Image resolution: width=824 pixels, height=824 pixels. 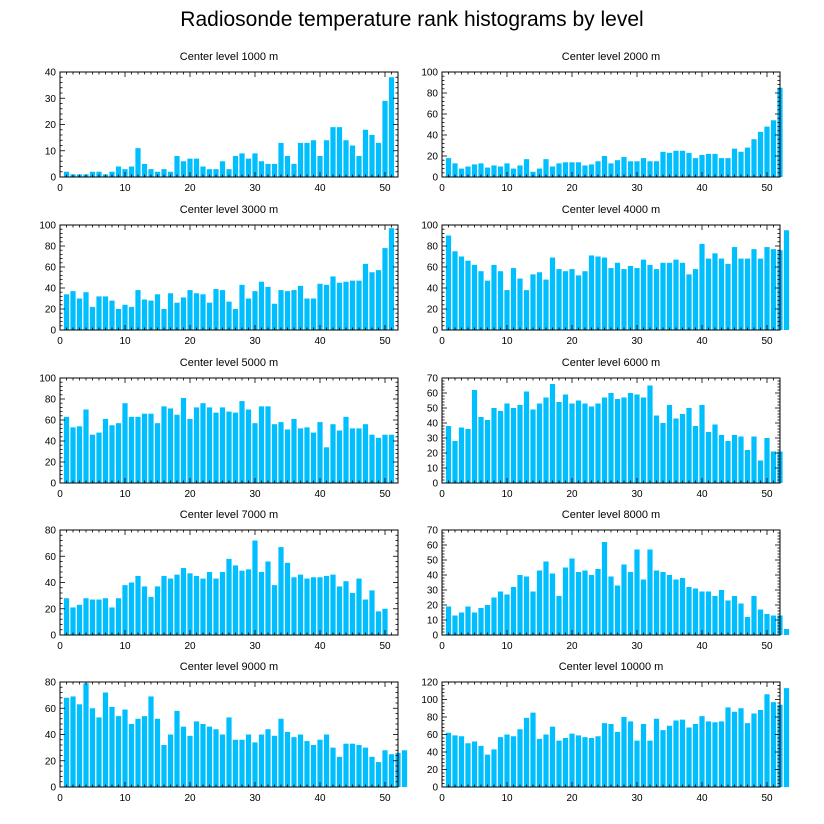 I want to click on x-tick-label: 50, so click(x=385, y=646).